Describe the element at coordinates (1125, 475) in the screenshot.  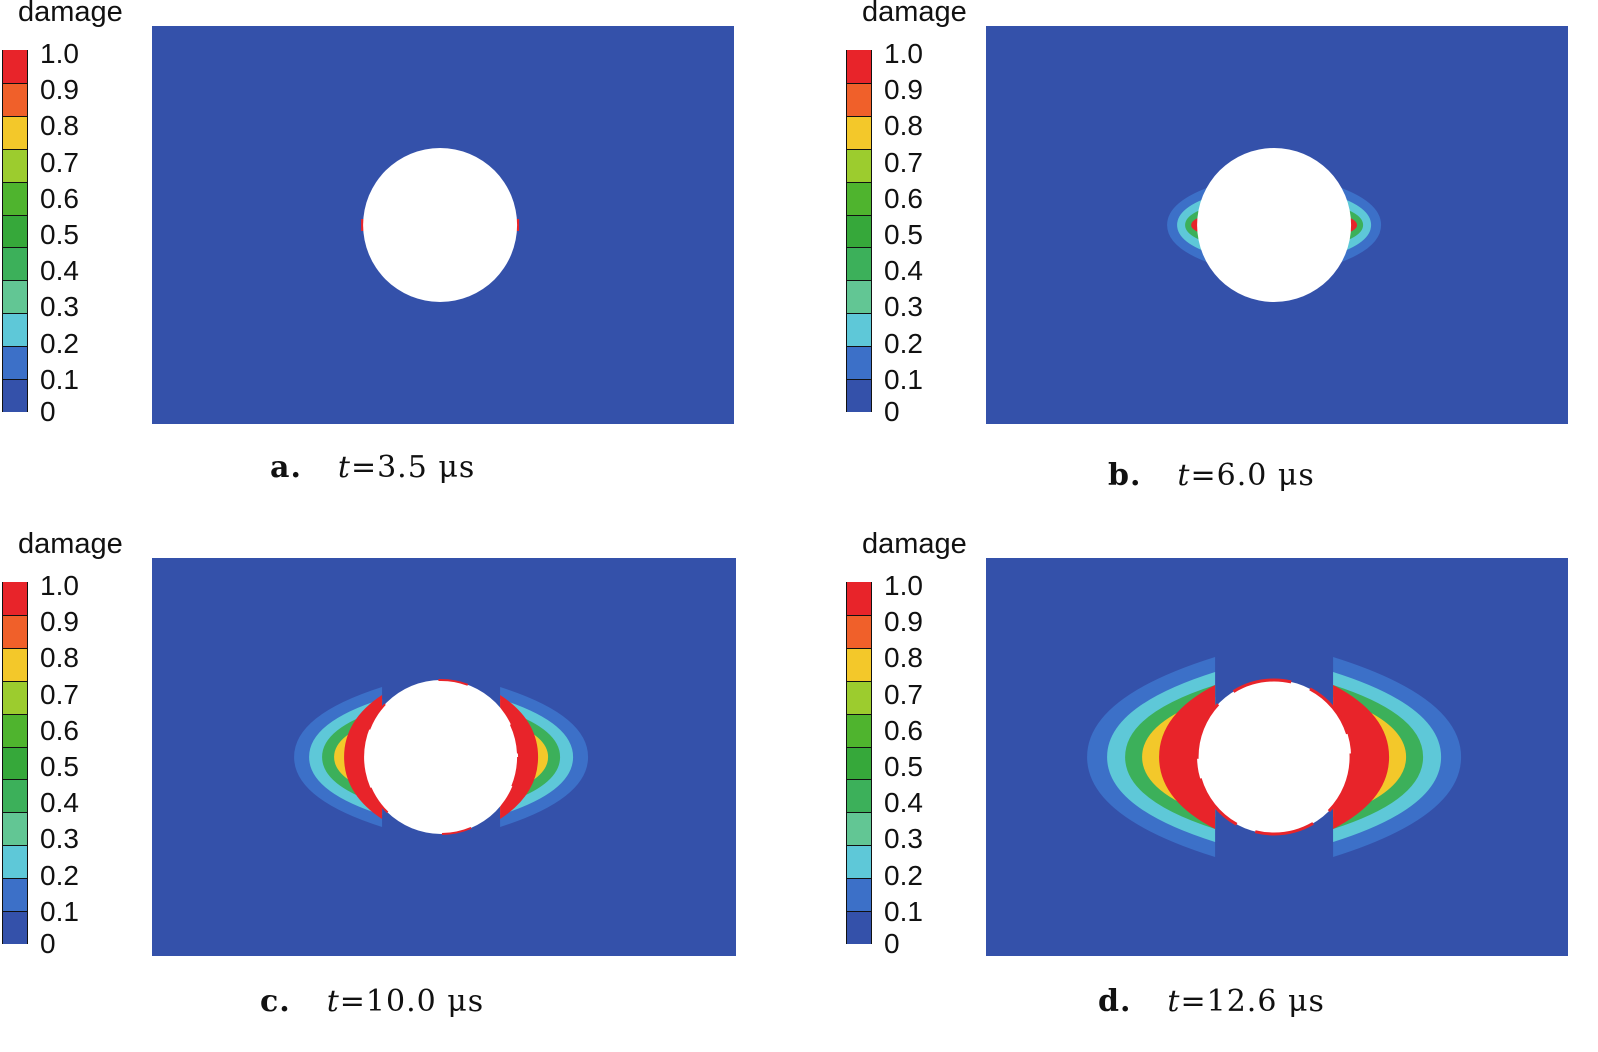
I see `panel-letter: b.` at that location.